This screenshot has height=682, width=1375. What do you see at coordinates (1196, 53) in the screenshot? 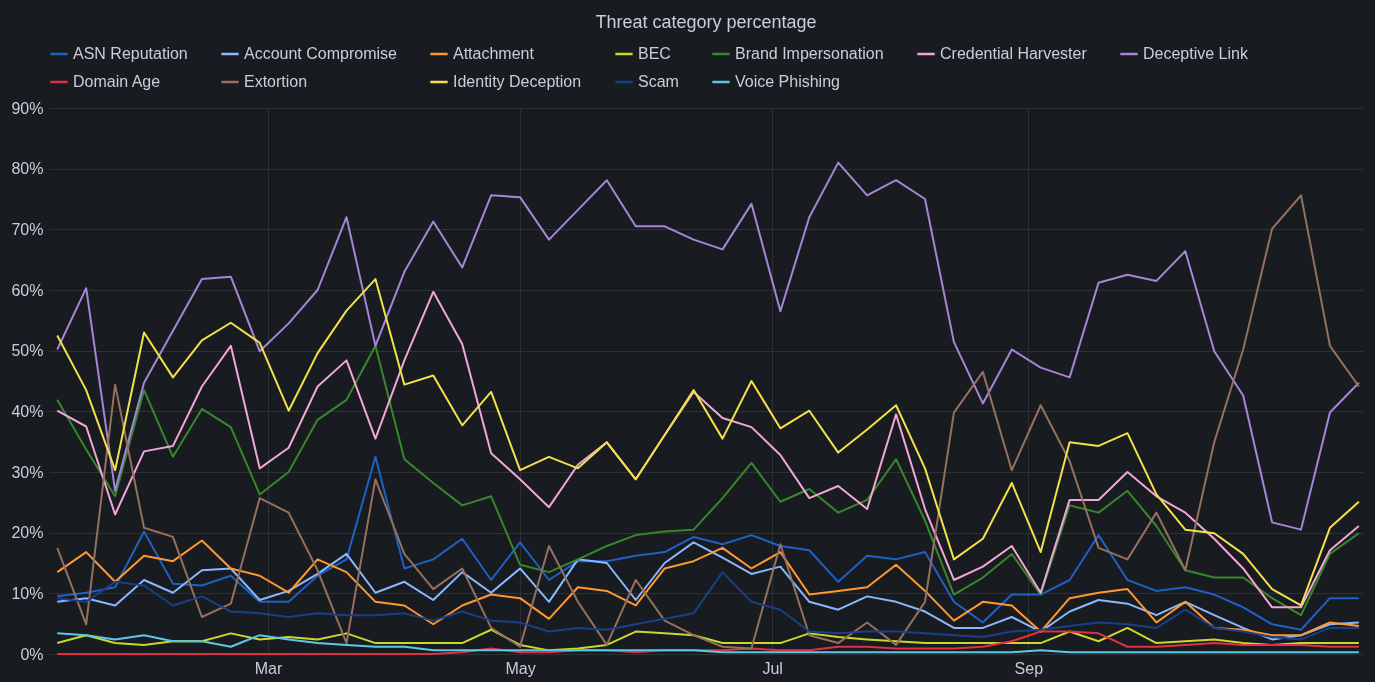
I see `legend-label: Deceptive Link` at bounding box center [1196, 53].